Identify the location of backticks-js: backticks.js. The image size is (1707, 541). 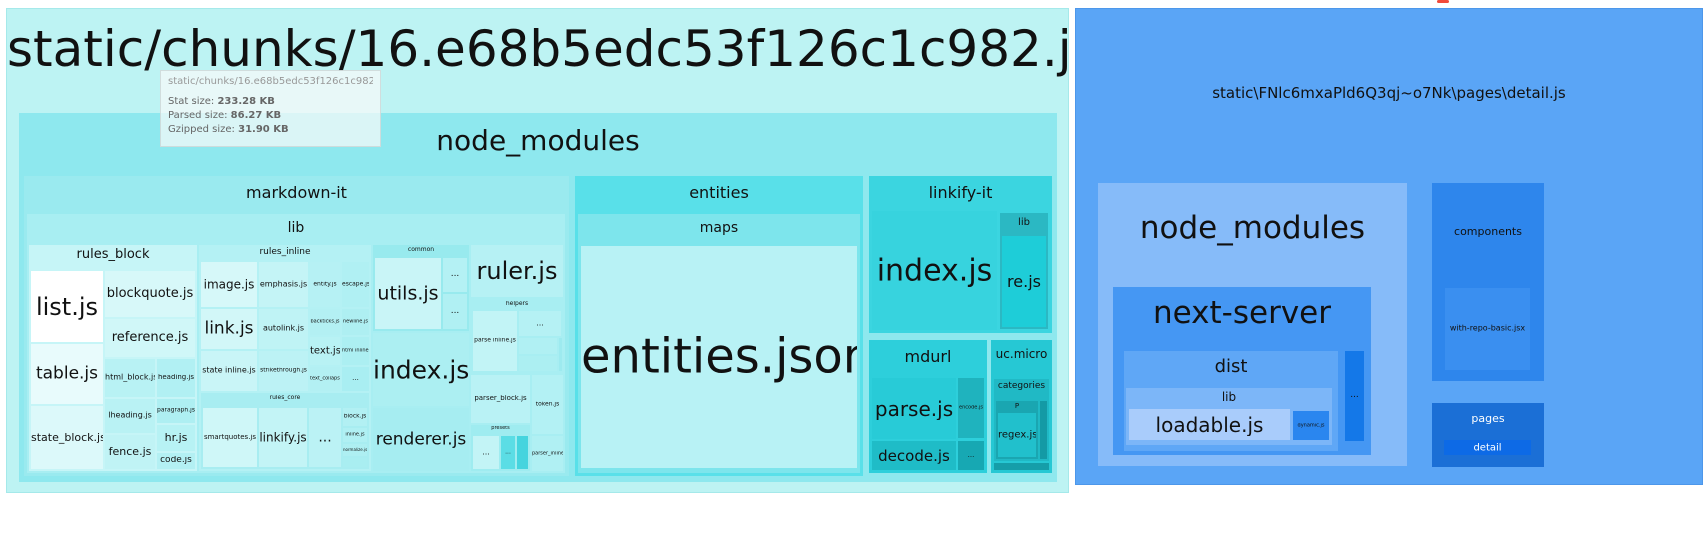
(325, 322).